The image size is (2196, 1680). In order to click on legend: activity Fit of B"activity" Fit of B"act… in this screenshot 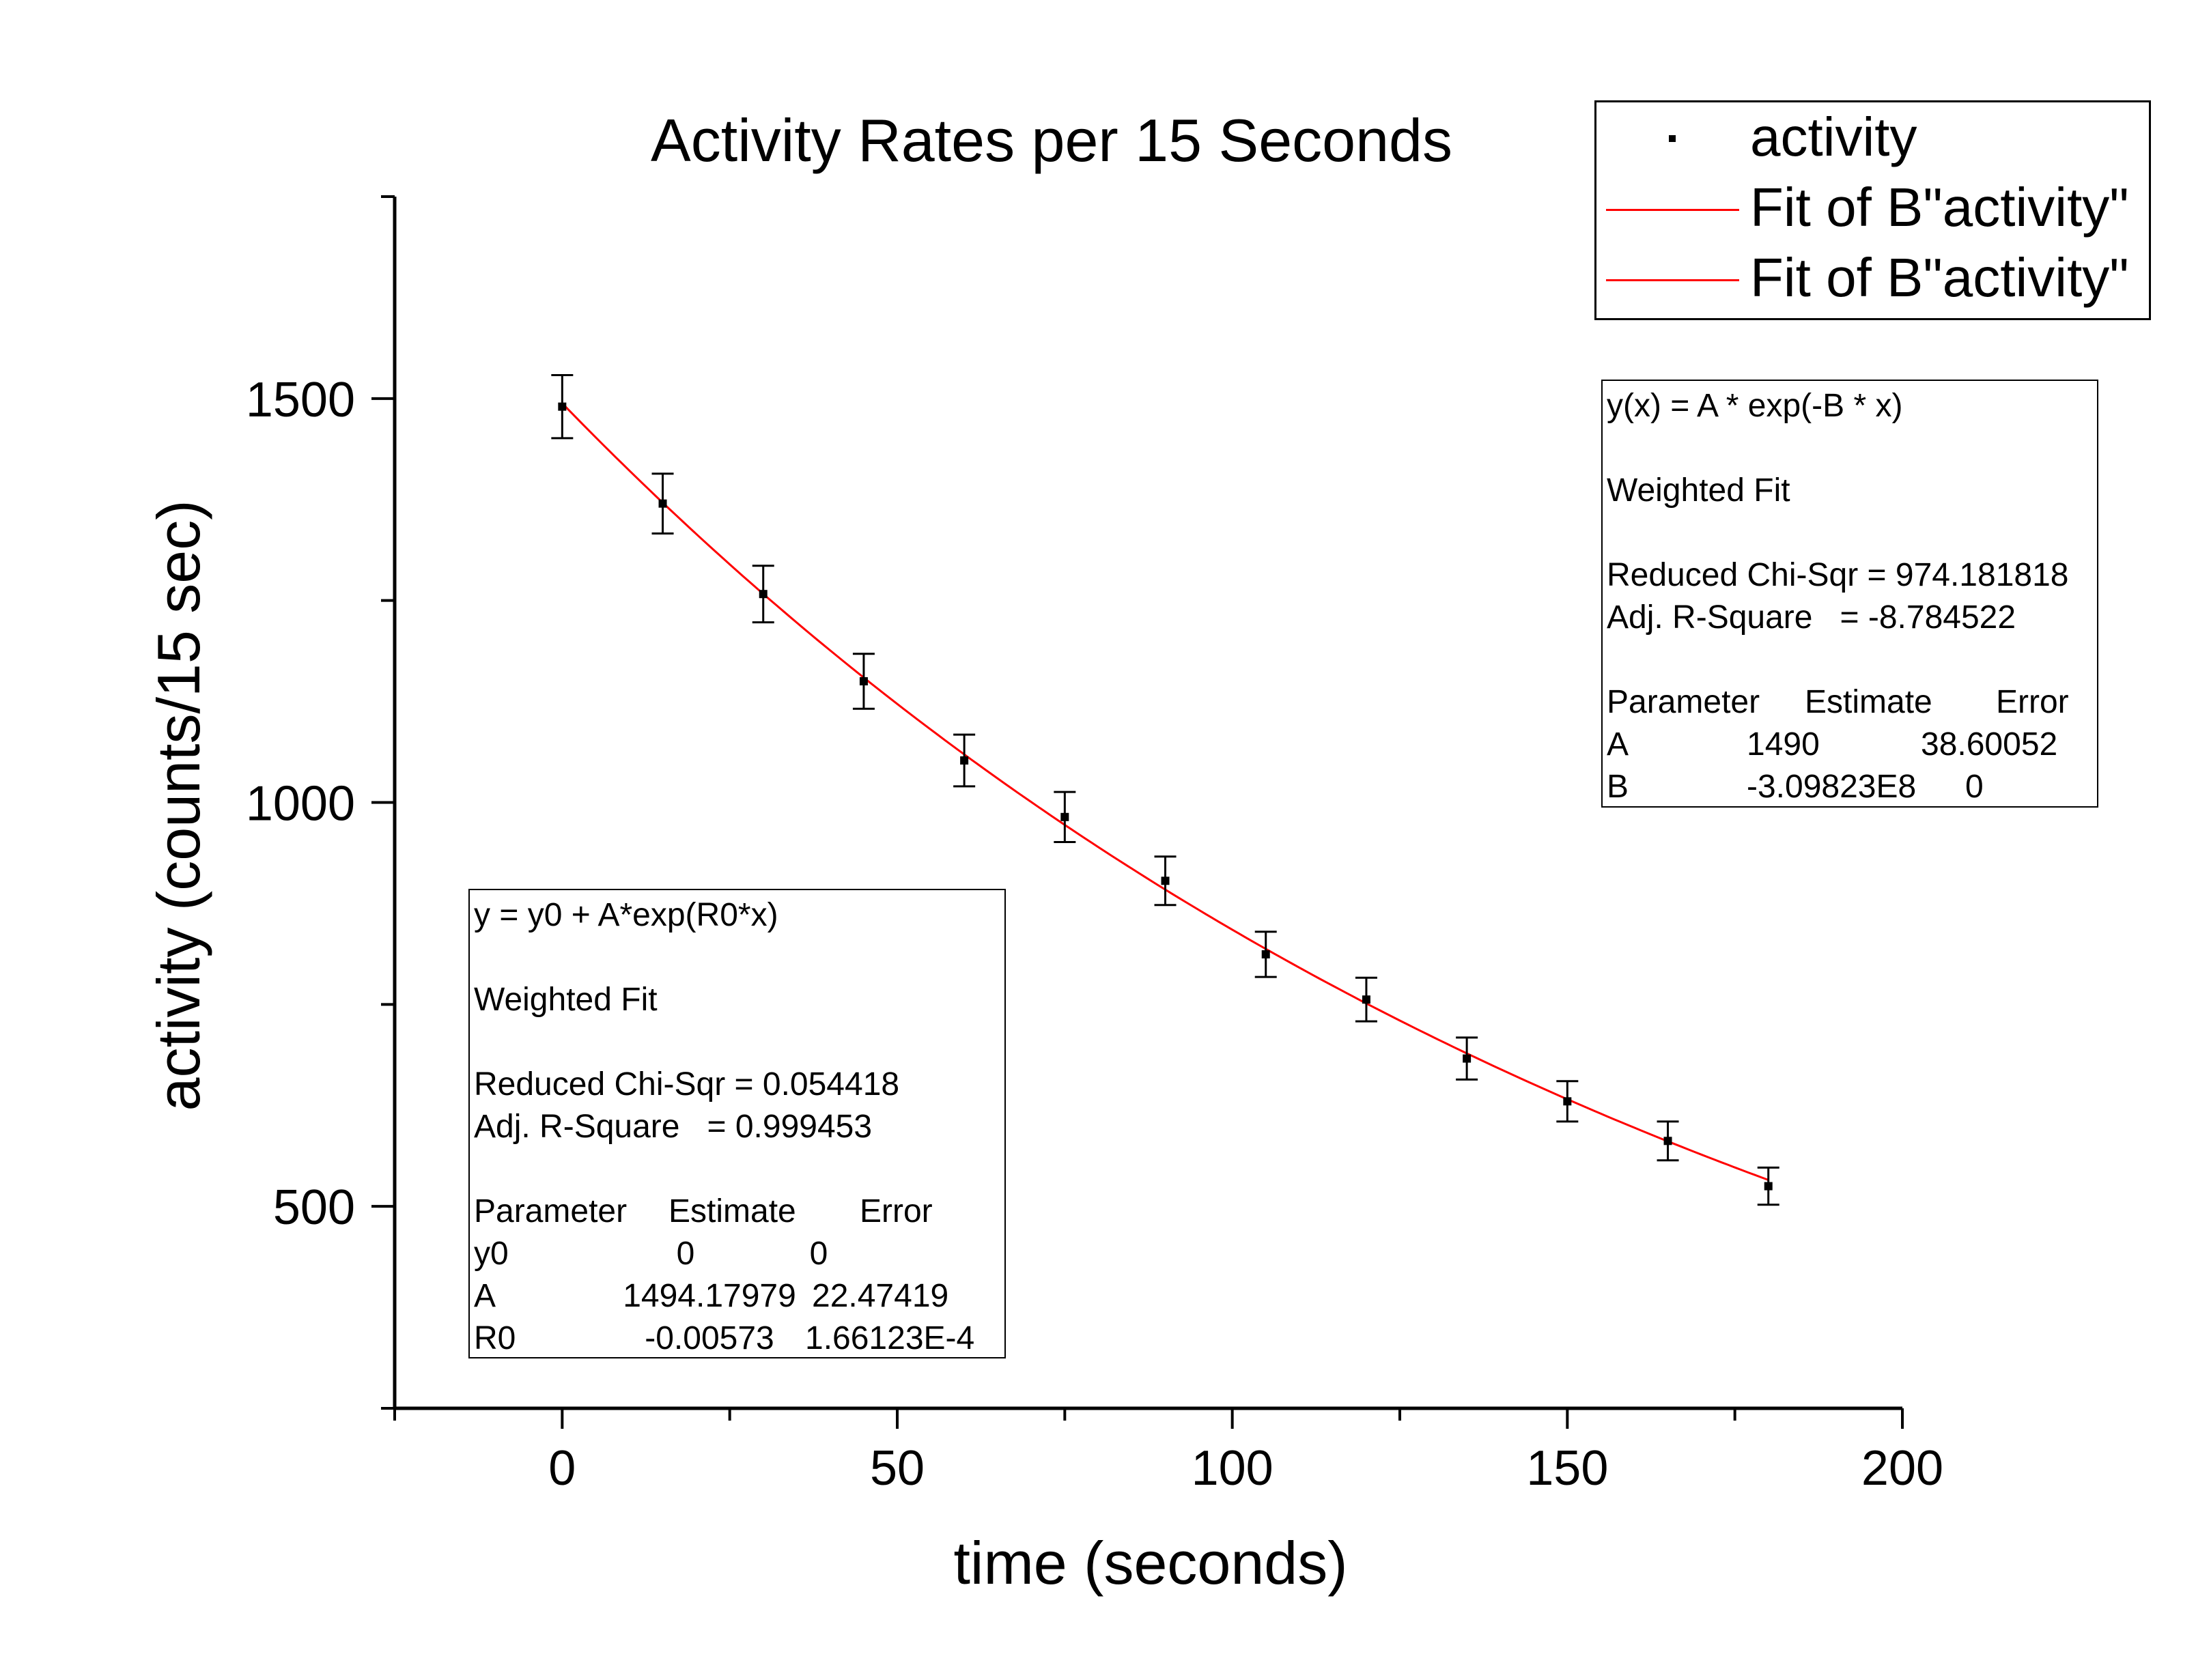, I will do `click(1873, 210)`.